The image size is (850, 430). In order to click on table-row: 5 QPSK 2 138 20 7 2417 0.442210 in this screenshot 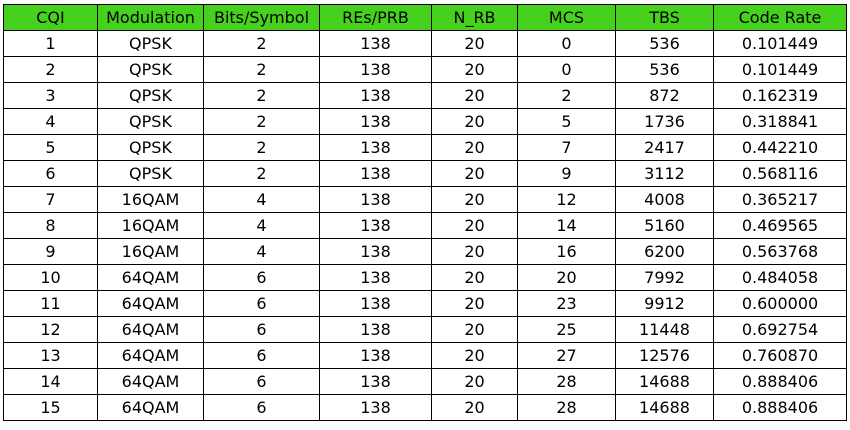, I will do `click(425, 147)`.